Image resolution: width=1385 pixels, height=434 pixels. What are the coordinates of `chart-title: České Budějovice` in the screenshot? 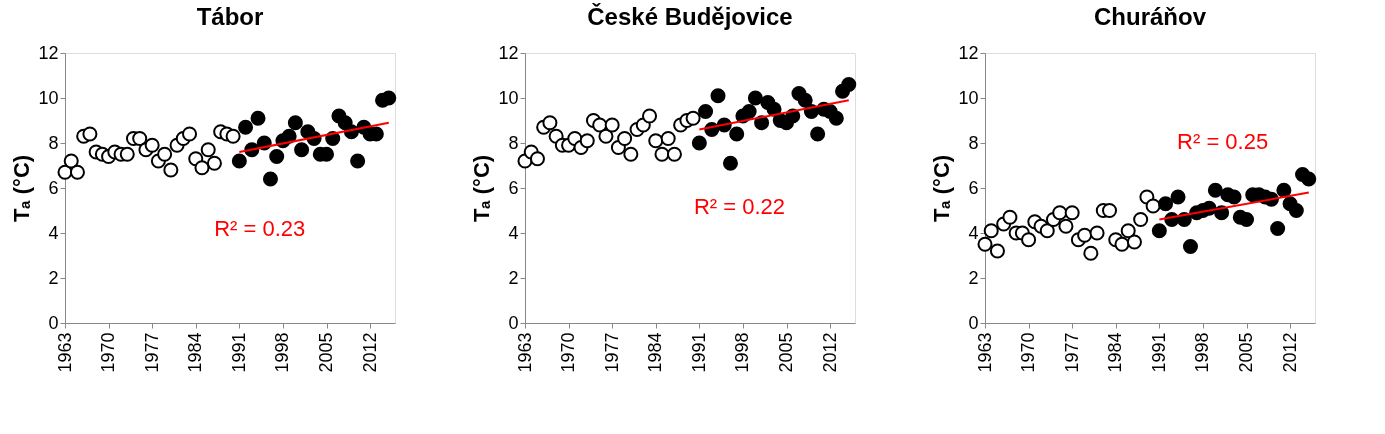 It's located at (690, 16).